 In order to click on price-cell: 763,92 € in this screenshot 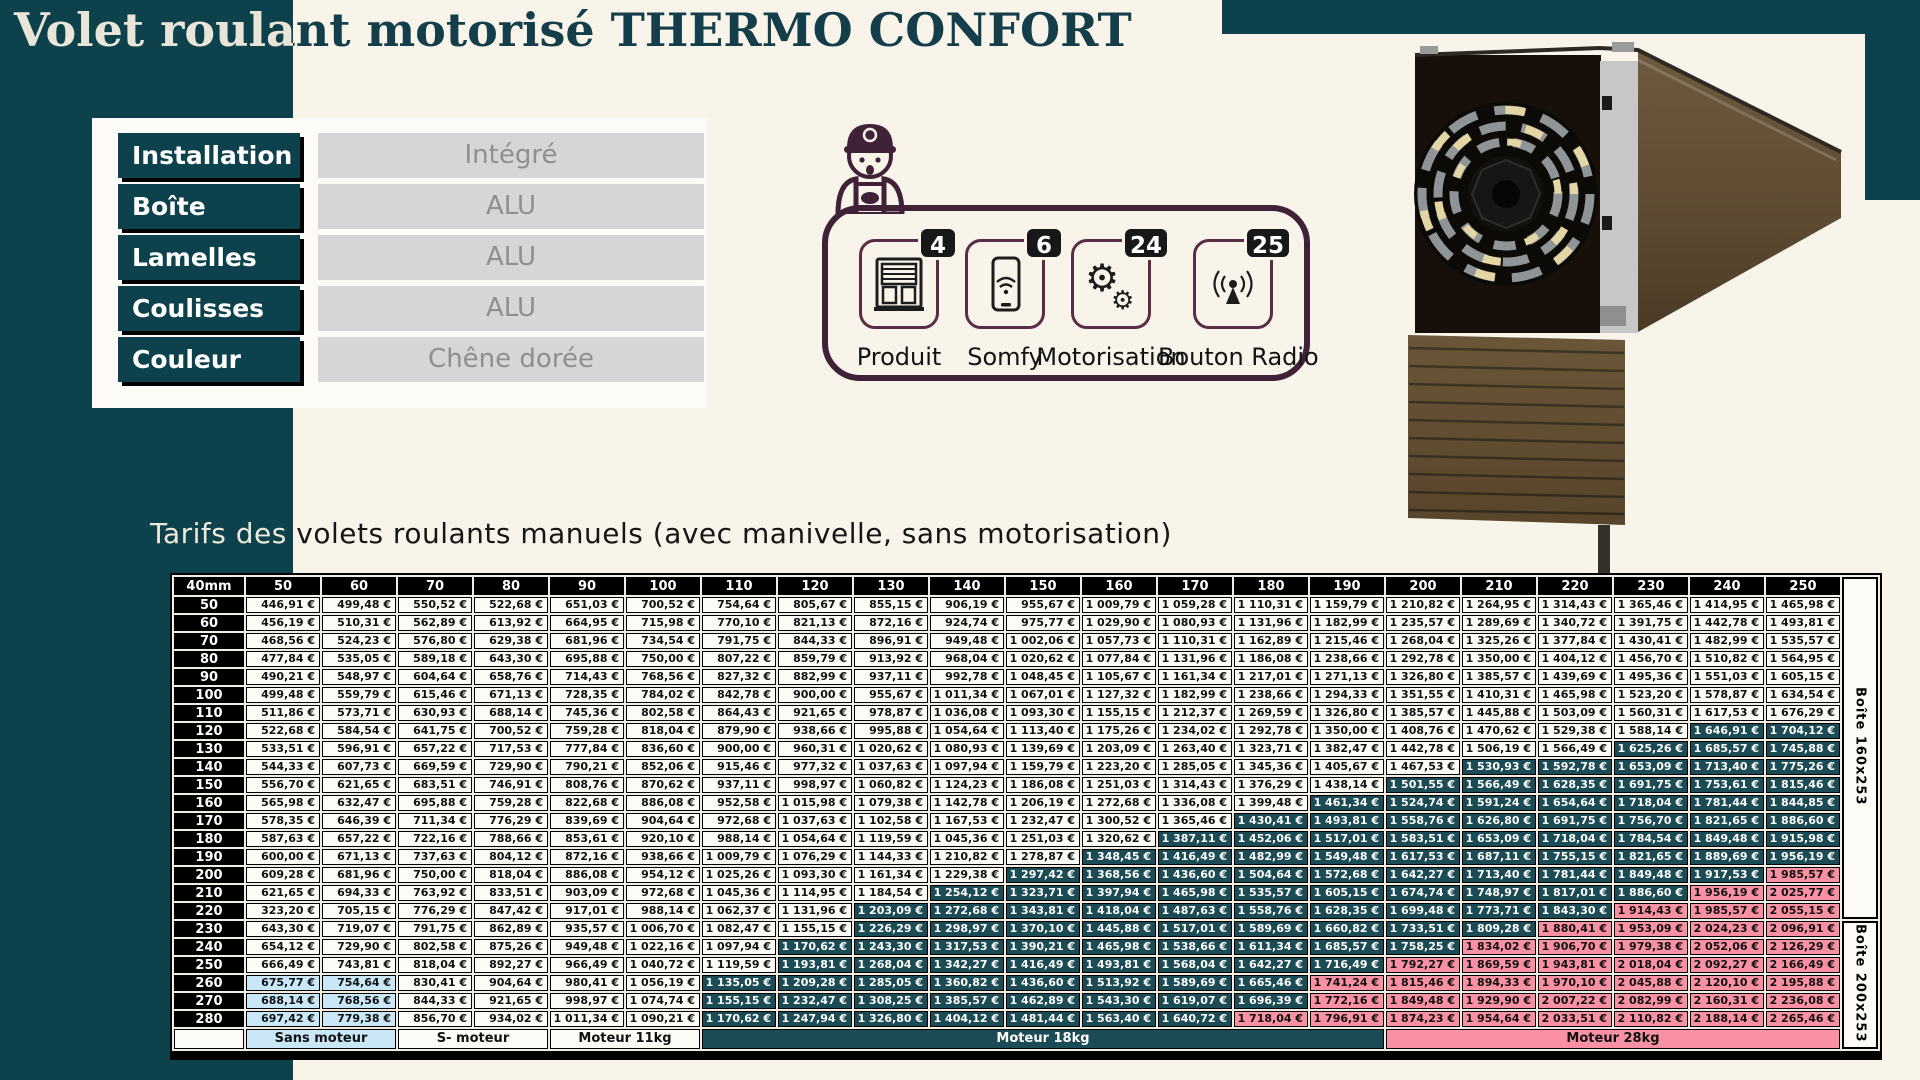, I will do `click(435, 893)`.